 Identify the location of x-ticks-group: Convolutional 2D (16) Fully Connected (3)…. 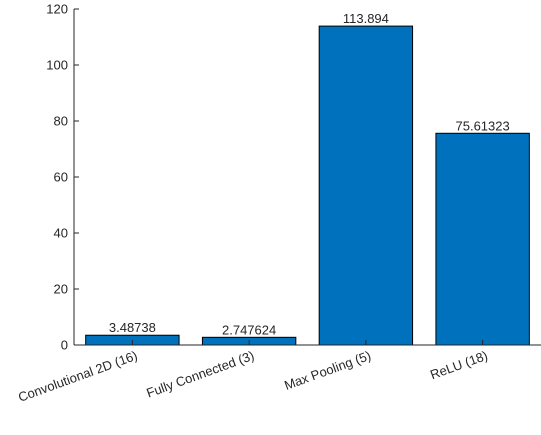
(253, 372).